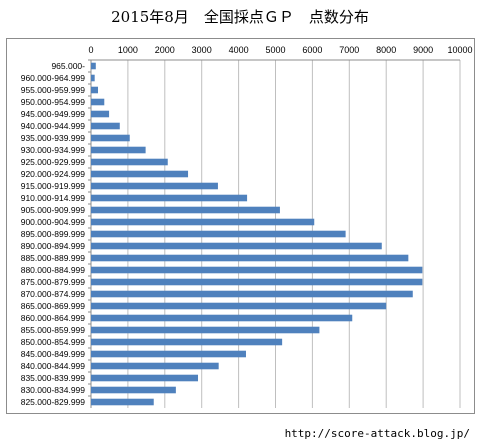  What do you see at coordinates (68, 66) in the screenshot?
I see `y-tick-label: 965.000-` at bounding box center [68, 66].